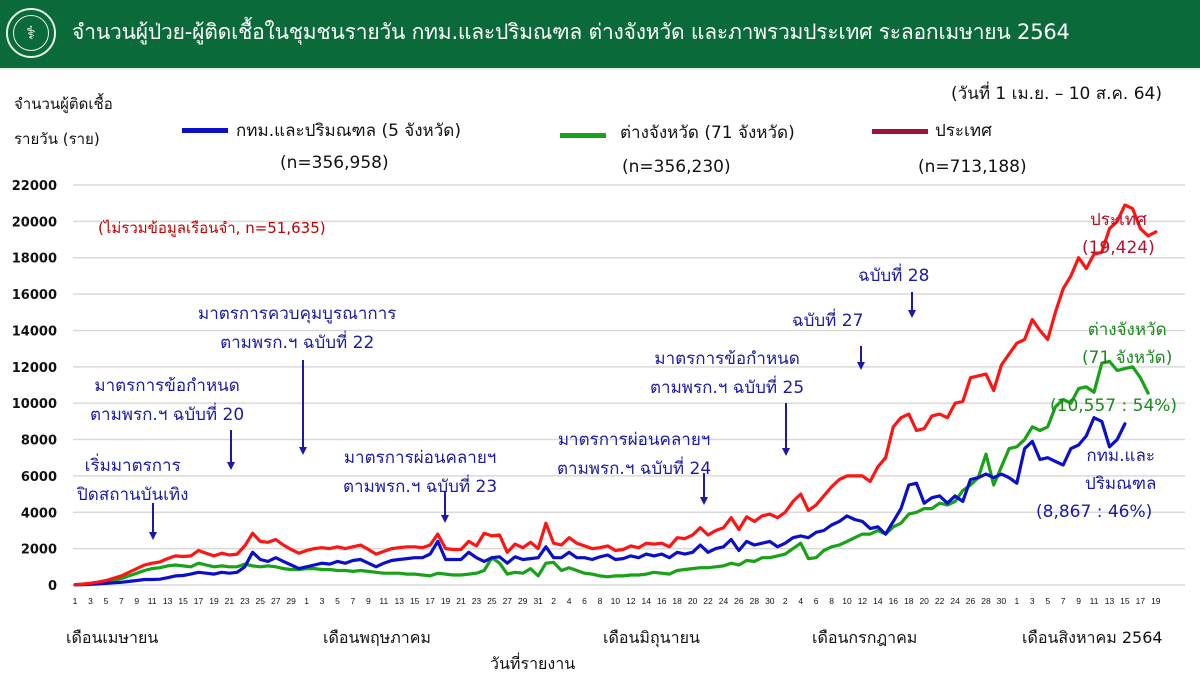 This screenshot has width=1200, height=677. Describe the element at coordinates (972, 167) in the screenshot. I see `legend-n-country: (n=713,188)` at that location.